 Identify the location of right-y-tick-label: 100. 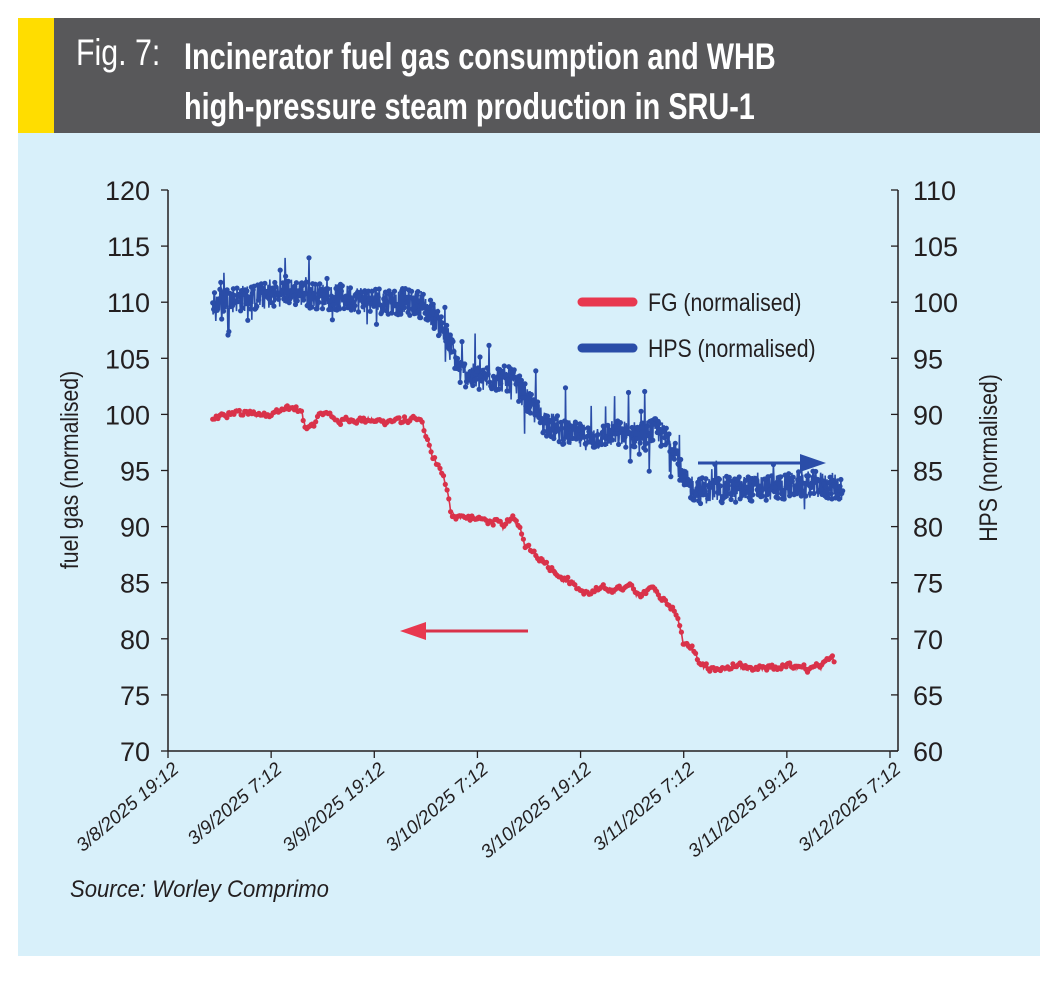
(935, 303).